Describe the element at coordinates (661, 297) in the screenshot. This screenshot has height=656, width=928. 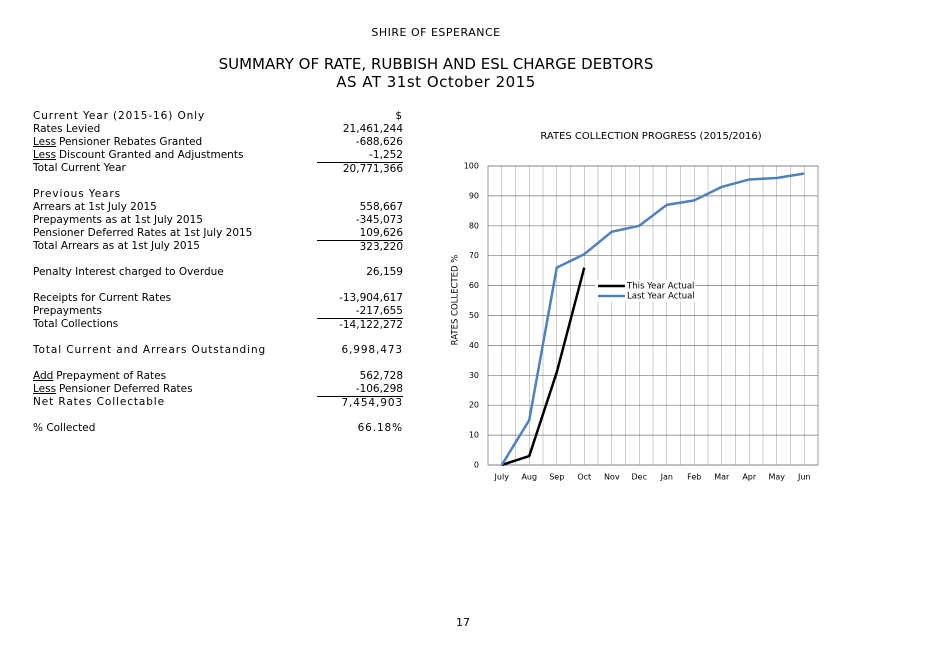
I see `legend-label: Last Year Actual` at that location.